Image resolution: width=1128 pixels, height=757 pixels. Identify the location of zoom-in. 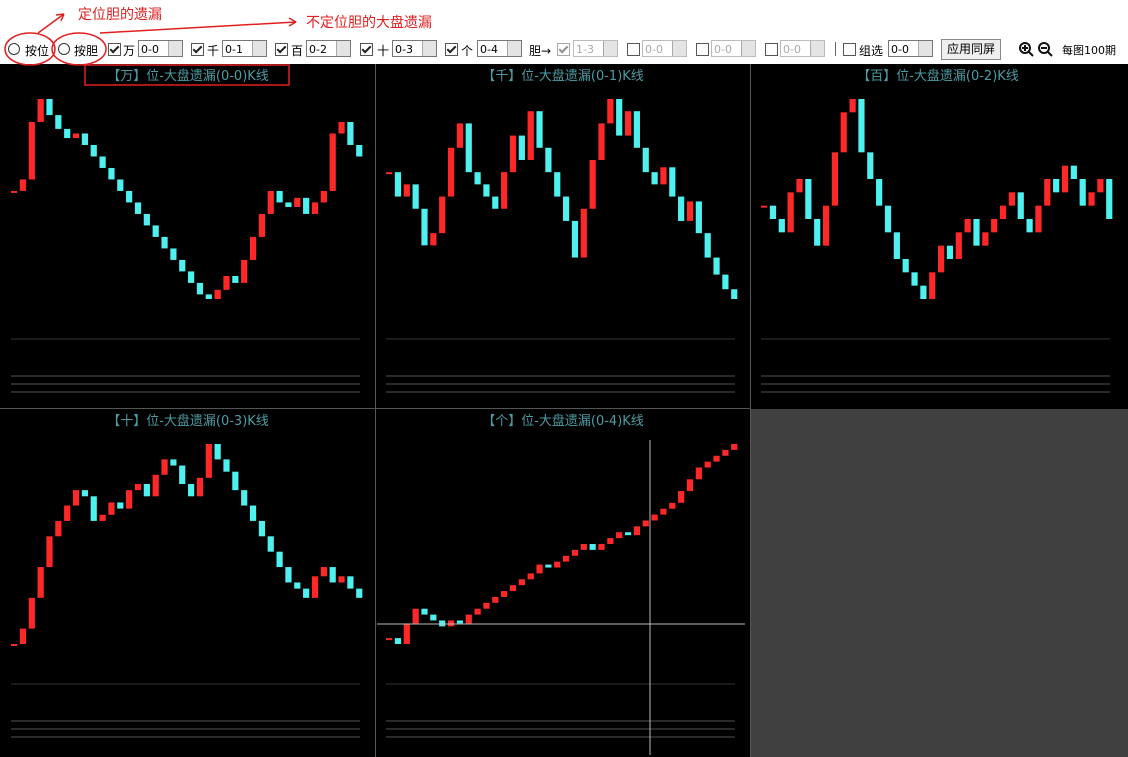
(1025, 48).